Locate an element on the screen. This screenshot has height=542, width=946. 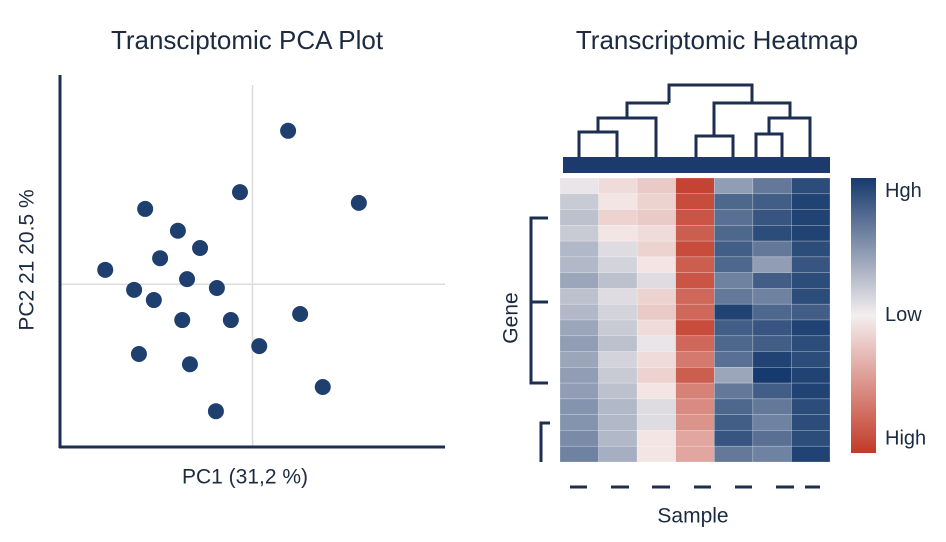
colorbar is located at coordinates (863, 315).